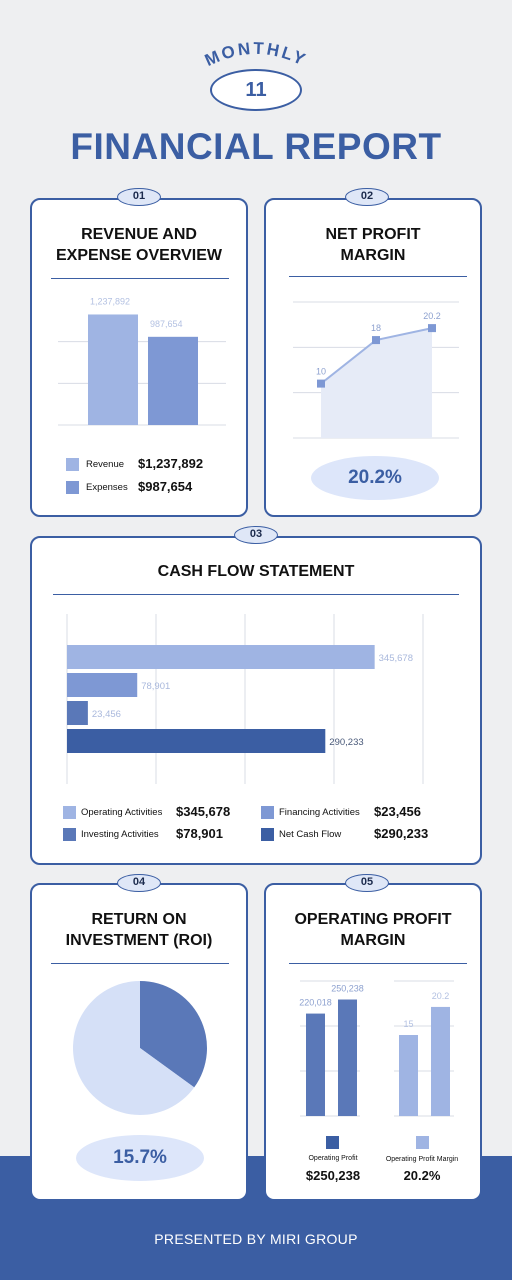 The width and height of the screenshot is (512, 1280). What do you see at coordinates (315, 1003) in the screenshot?
I see `data-label: 220,018` at bounding box center [315, 1003].